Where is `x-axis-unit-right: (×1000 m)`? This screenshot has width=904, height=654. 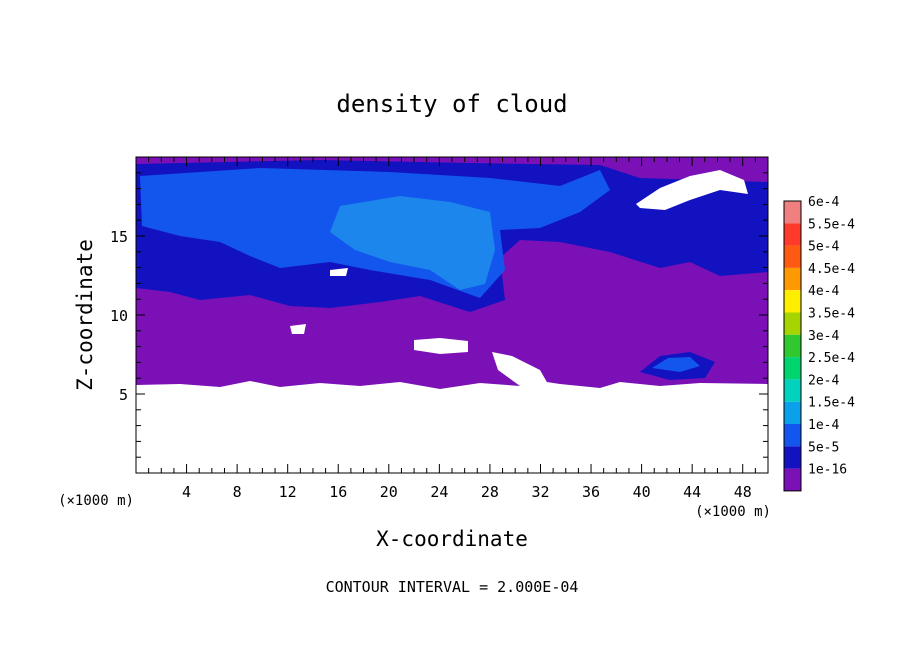 x-axis-unit-right: (×1000 m) is located at coordinates (733, 512).